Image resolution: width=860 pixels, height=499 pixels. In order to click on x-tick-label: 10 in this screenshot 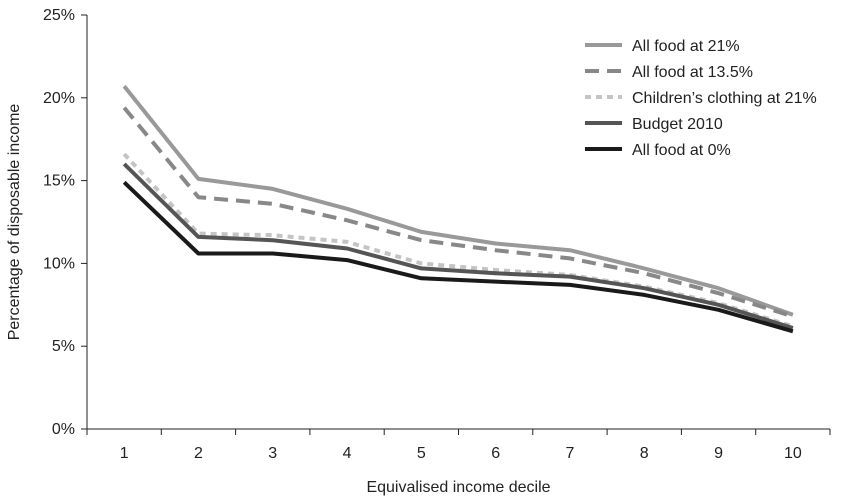, I will do `click(793, 453)`.